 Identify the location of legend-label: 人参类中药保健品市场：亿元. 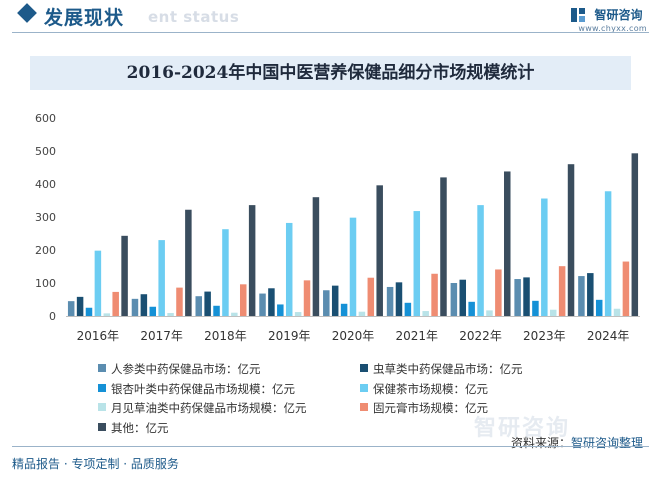
(186, 369).